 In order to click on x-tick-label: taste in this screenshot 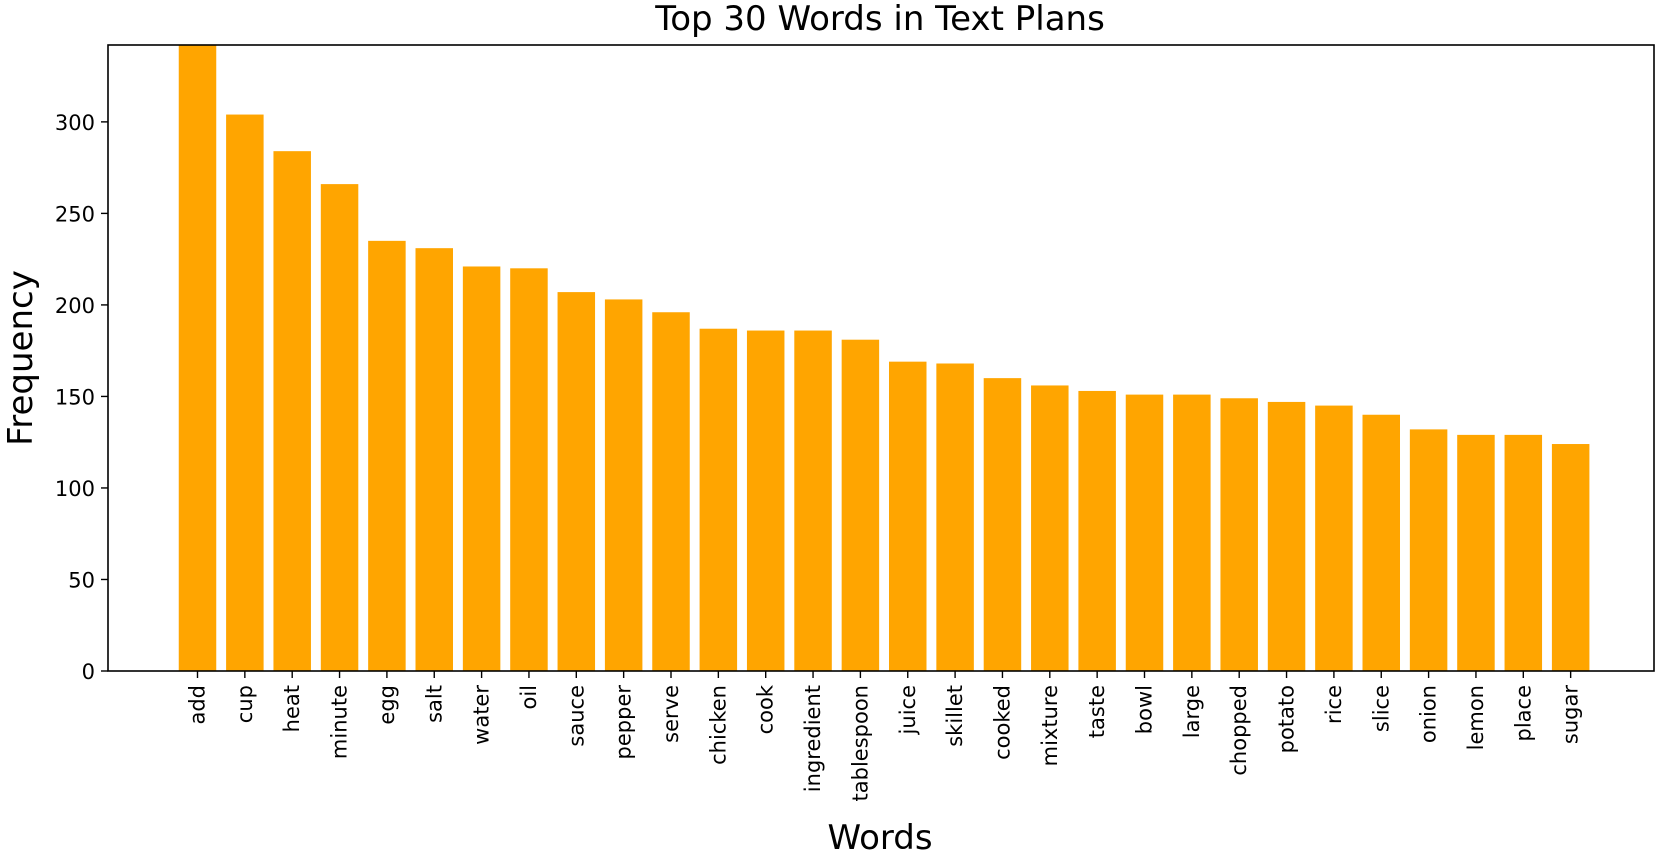, I will do `click(1097, 711)`.